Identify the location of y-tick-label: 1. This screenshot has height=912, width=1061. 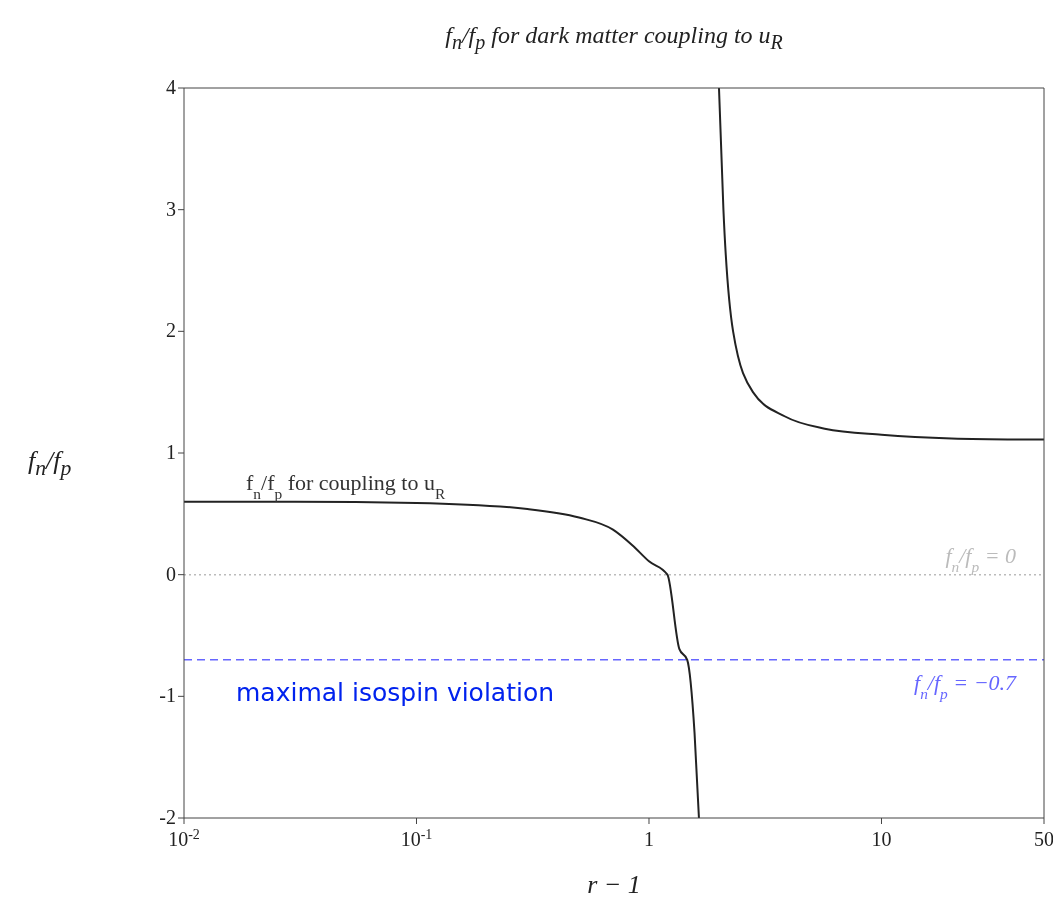
(171, 452).